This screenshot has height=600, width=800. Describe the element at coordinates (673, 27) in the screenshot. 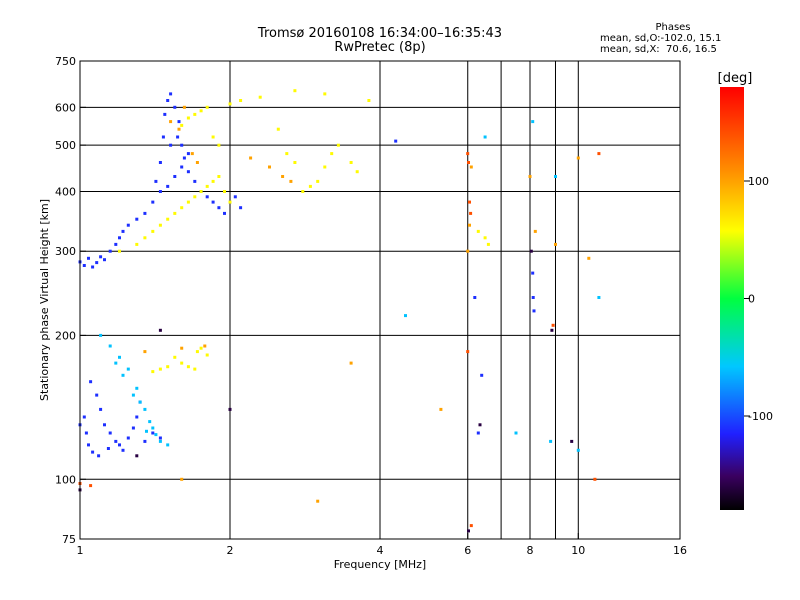

I see `phase-stats-title: Phases` at that location.